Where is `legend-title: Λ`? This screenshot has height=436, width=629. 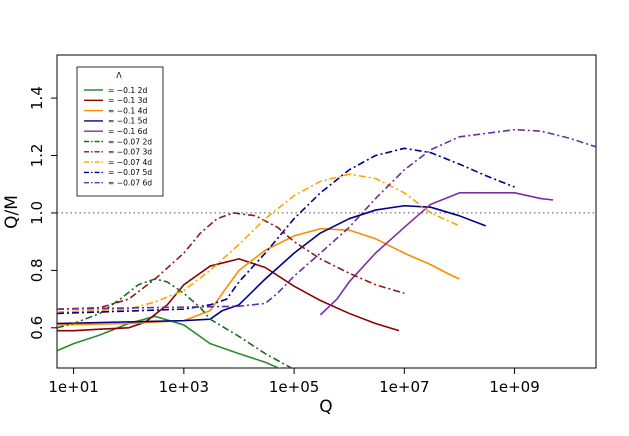
legend-title: Λ is located at coordinates (119, 75).